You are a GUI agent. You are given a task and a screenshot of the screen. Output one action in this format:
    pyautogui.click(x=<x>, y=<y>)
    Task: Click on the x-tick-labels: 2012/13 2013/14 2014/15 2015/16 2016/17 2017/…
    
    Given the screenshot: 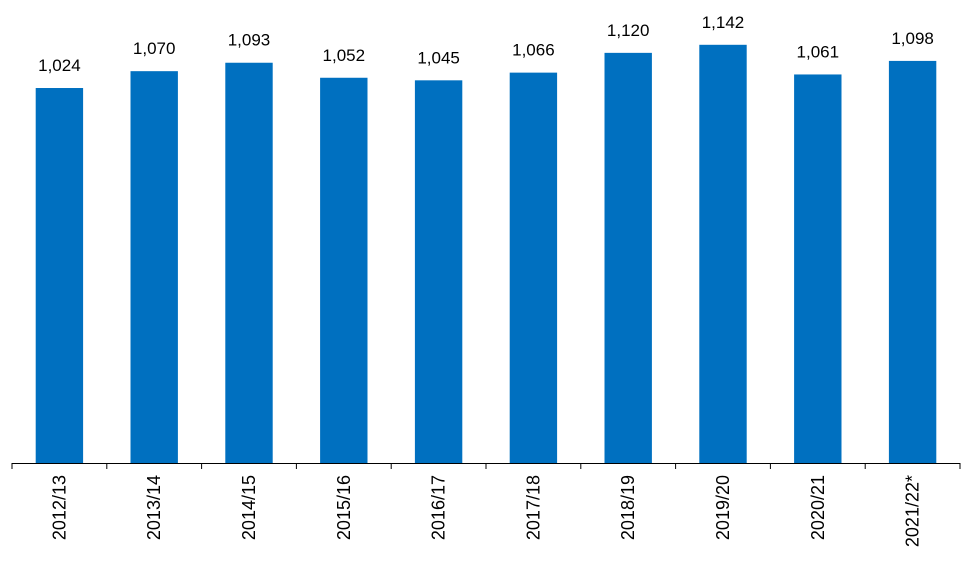 What is the action you would take?
    pyautogui.click(x=485, y=511)
    